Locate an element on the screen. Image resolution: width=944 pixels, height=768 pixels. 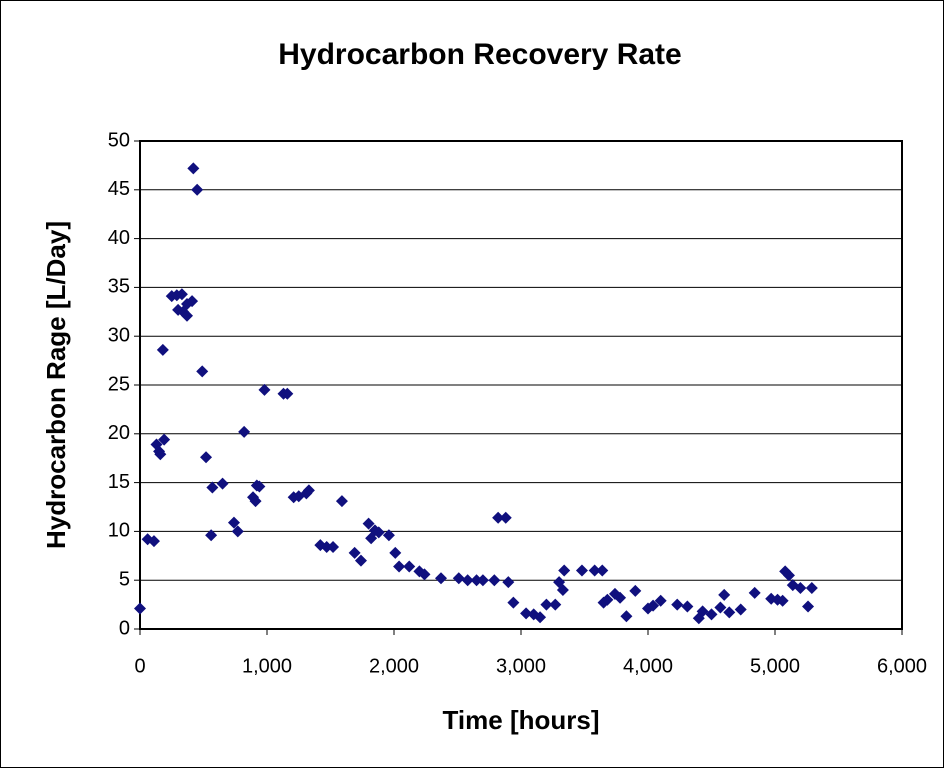
x-tick-label: 0 is located at coordinates (139, 666).